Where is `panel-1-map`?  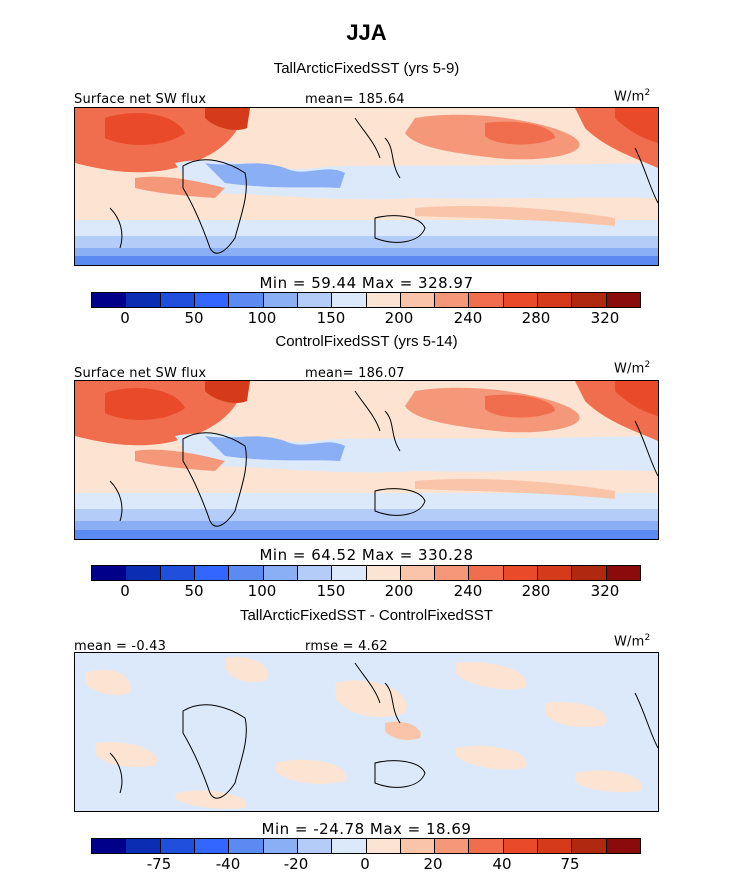 panel-1-map is located at coordinates (366, 186).